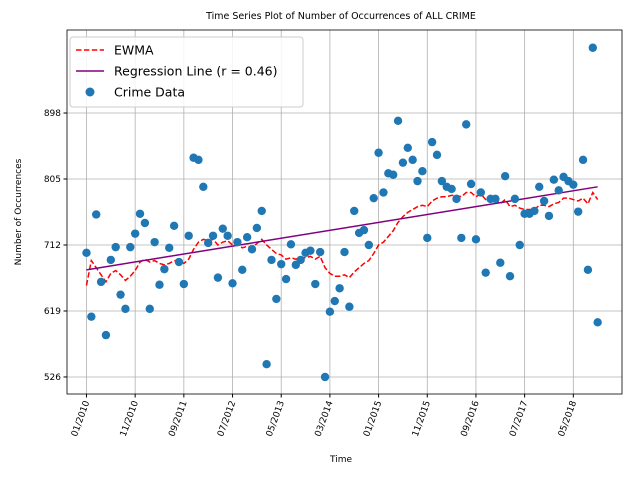 This screenshot has width=640, height=480. Describe the element at coordinates (52, 114) in the screenshot. I see `y-tick-label: 898` at that location.